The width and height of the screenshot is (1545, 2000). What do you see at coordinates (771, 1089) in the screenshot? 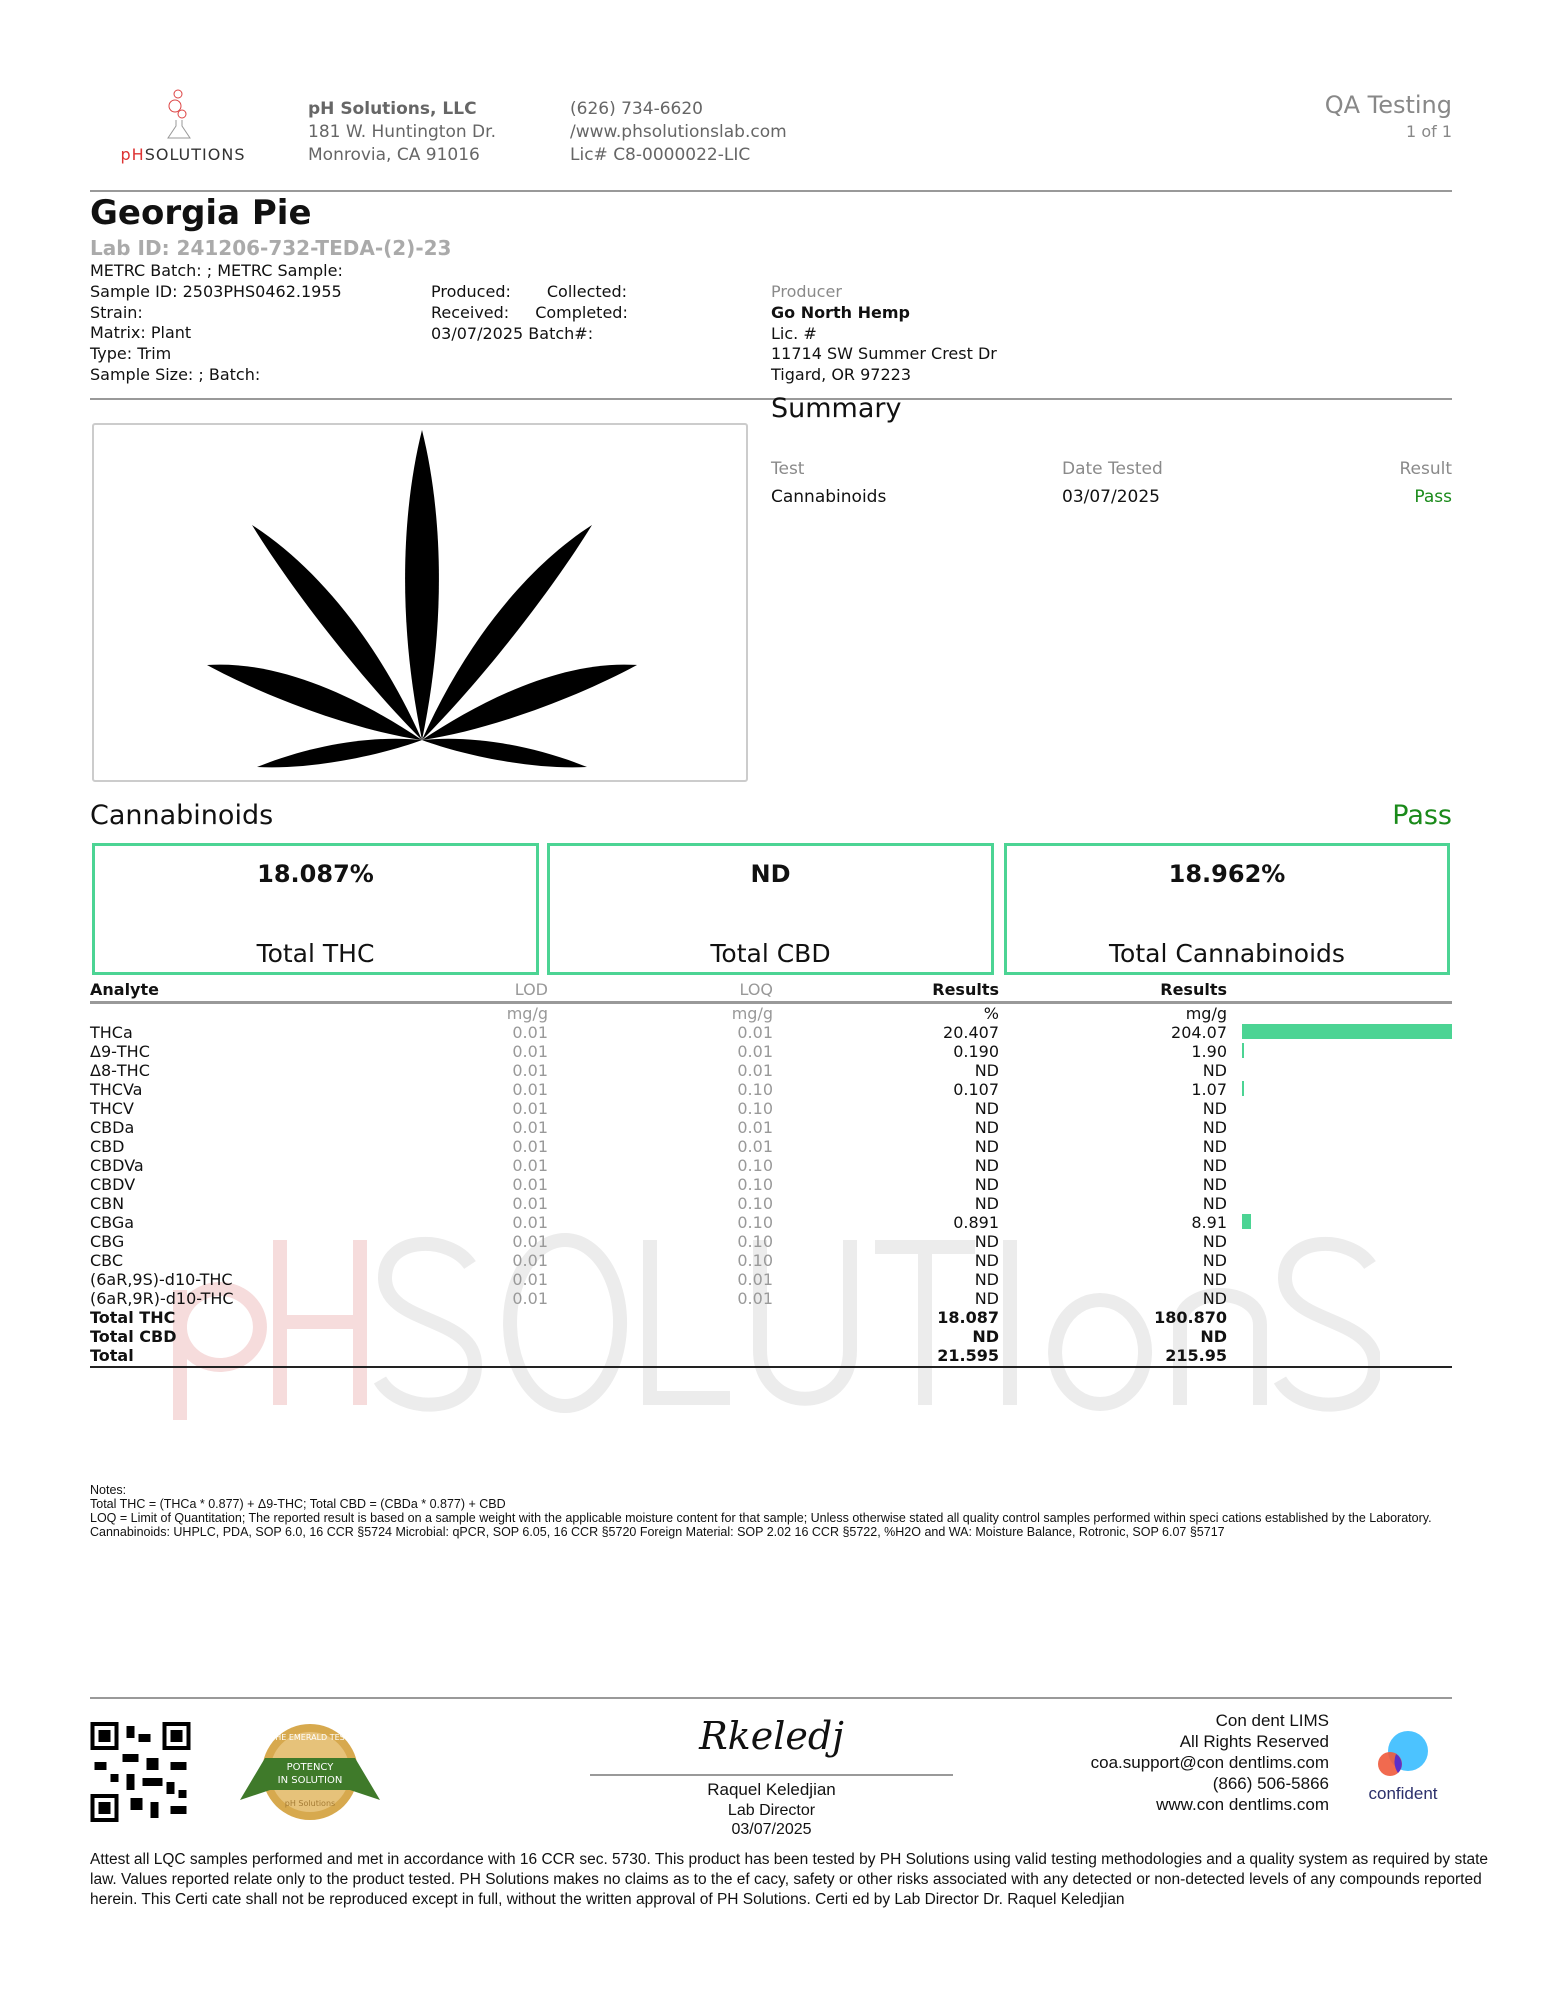
I see `table-row: THCVa 0.01 0.10 0.107 1.07` at bounding box center [771, 1089].